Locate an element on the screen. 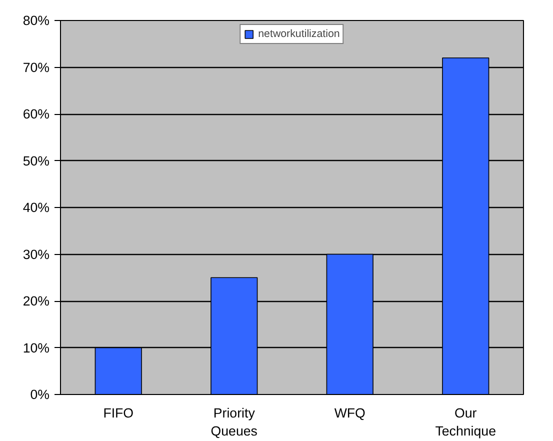 The height and width of the screenshot is (441, 553). y-tick-label: 40% is located at coordinates (36, 207).